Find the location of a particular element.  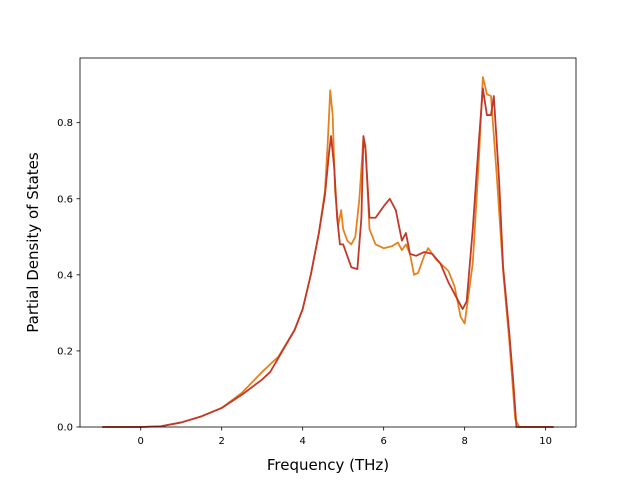

y-axis-label: Partial Density of States is located at coordinates (33, 242).